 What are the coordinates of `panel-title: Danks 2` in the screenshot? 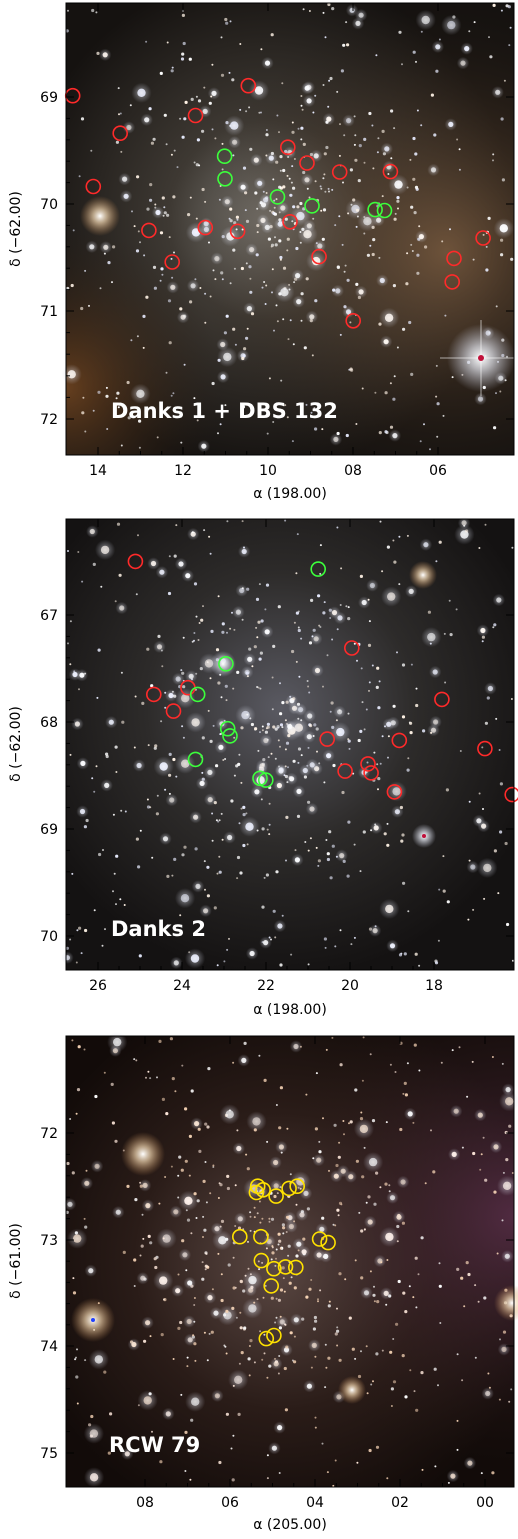 It's located at (158, 929).